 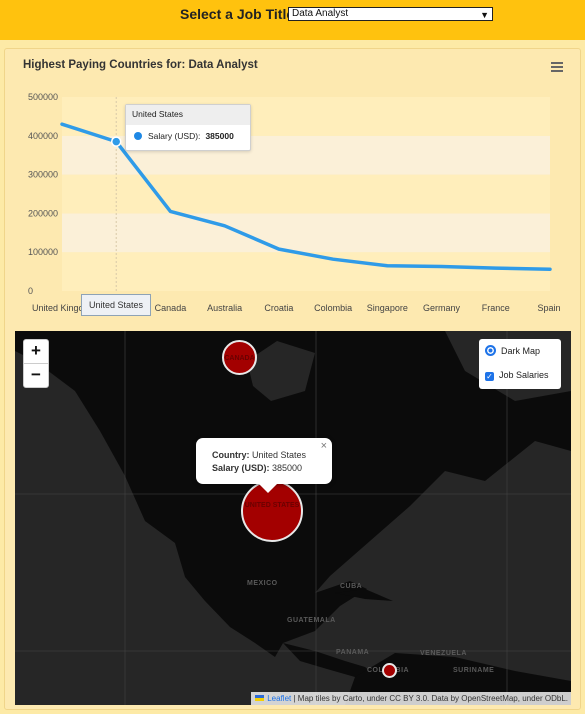 I want to click on top-bar: Select a Job Title Data Analyst ▼, so click(x=292, y=20).